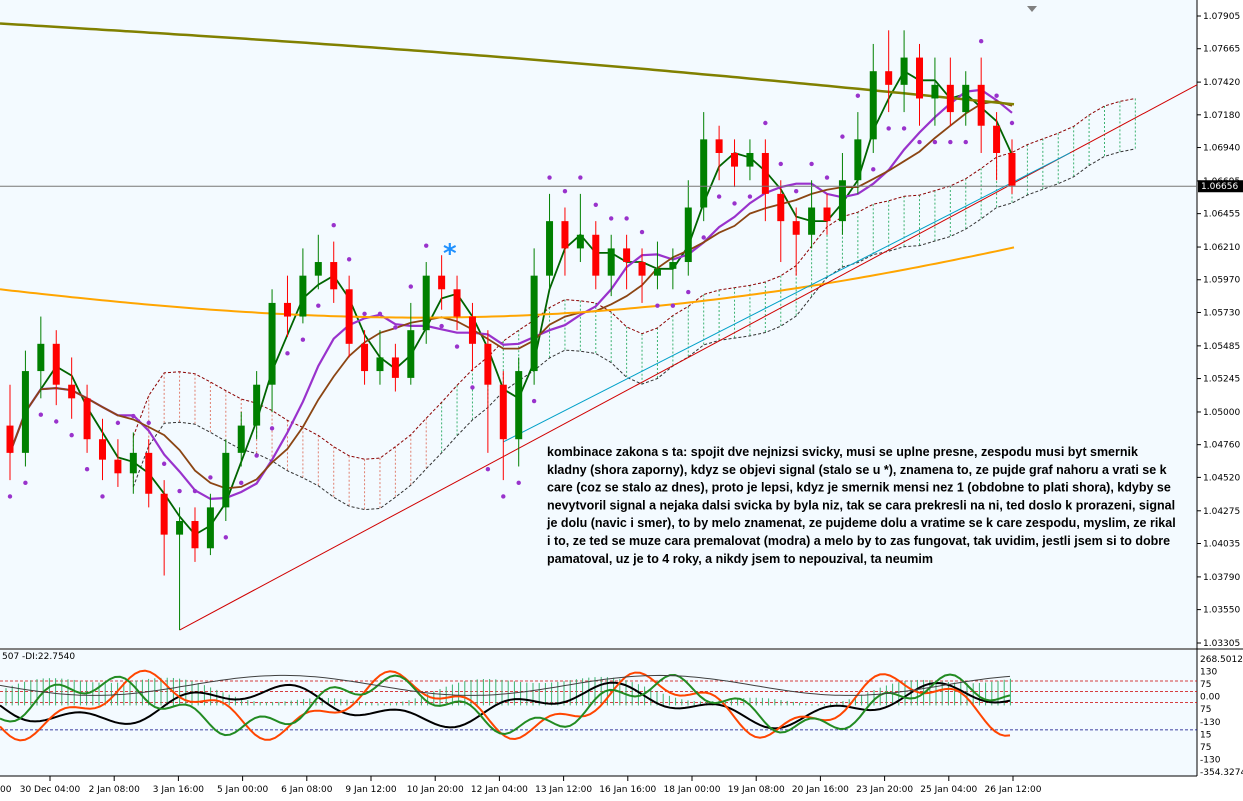  Describe the element at coordinates (1013, 790) in the screenshot. I see `time-tick-label: 26 Jan 12:00` at that location.